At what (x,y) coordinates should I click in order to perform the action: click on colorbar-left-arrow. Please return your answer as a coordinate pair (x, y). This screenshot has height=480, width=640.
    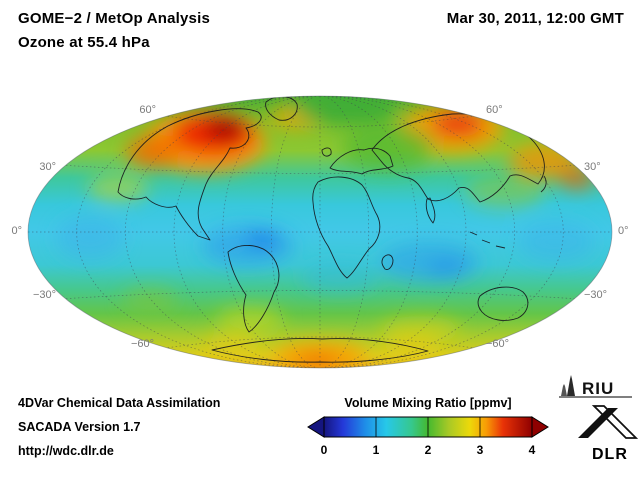
    Looking at the image, I should click on (316, 427).